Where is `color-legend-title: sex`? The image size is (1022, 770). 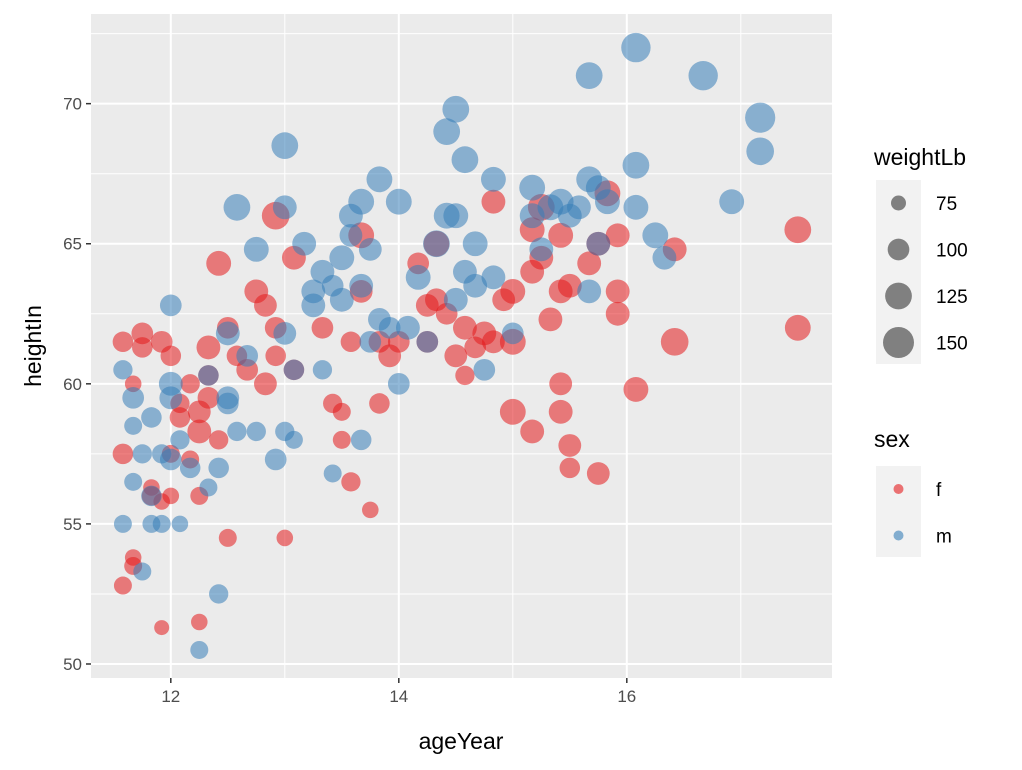
color-legend-title: sex is located at coordinates (892, 439).